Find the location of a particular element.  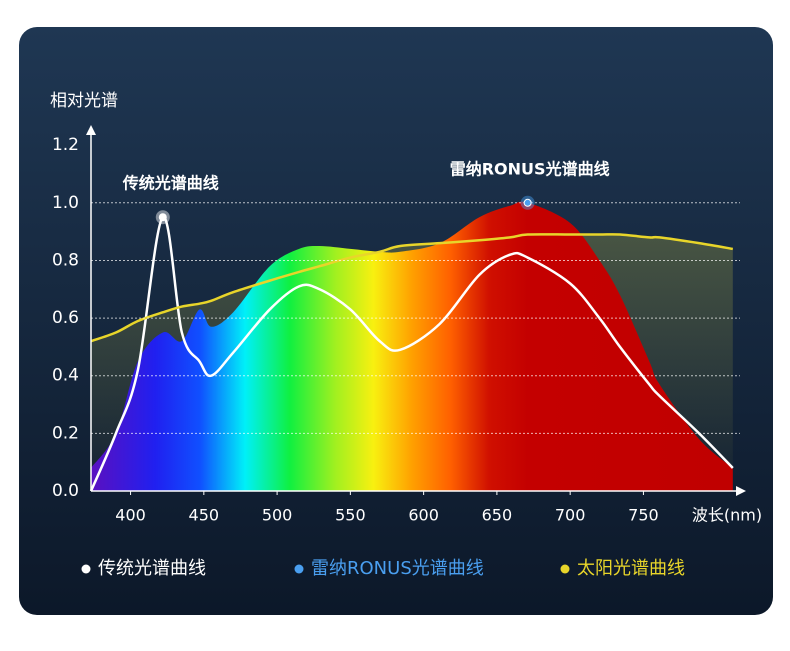

y-tick-label: 0.0 is located at coordinates (65, 491).